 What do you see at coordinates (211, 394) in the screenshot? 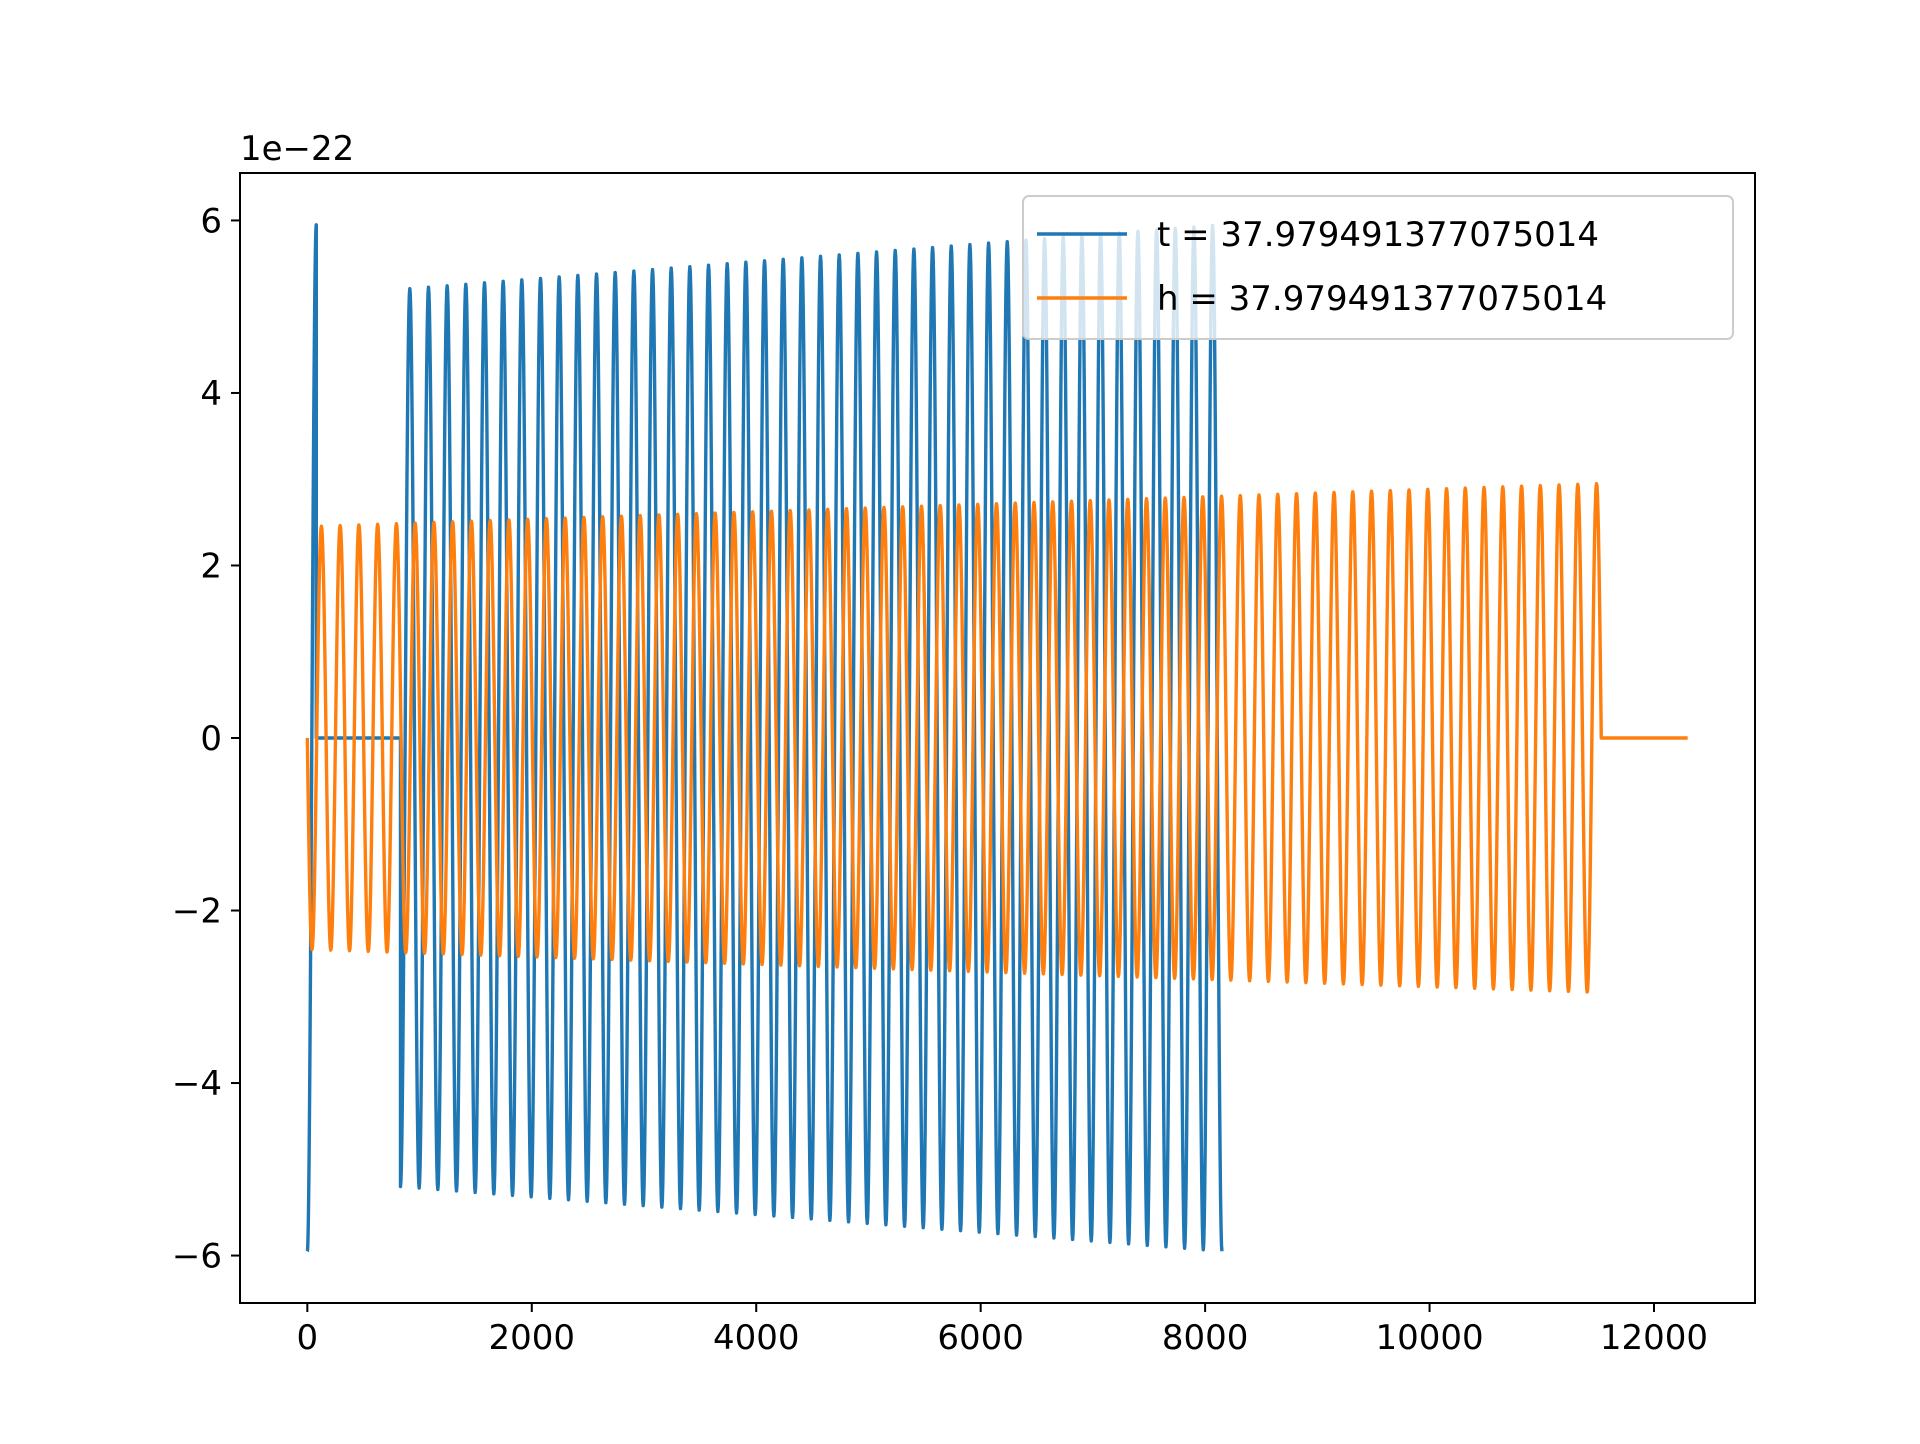
I see `y-tick-label: 4` at bounding box center [211, 394].